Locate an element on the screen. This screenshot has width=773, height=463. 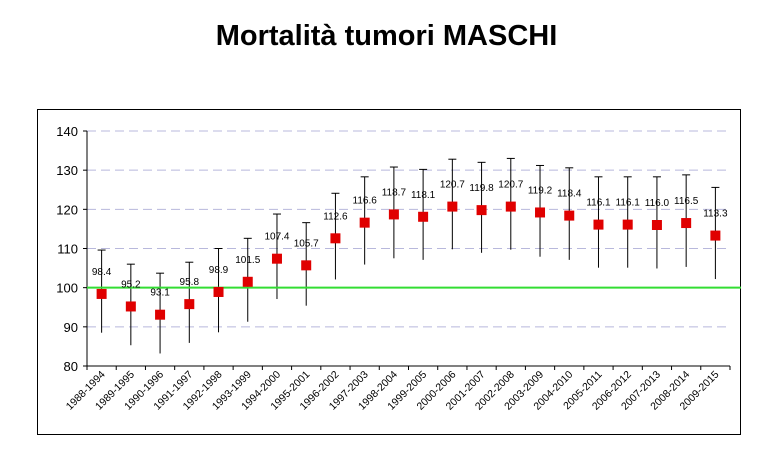
data-label: 105.7 is located at coordinates (306, 243).